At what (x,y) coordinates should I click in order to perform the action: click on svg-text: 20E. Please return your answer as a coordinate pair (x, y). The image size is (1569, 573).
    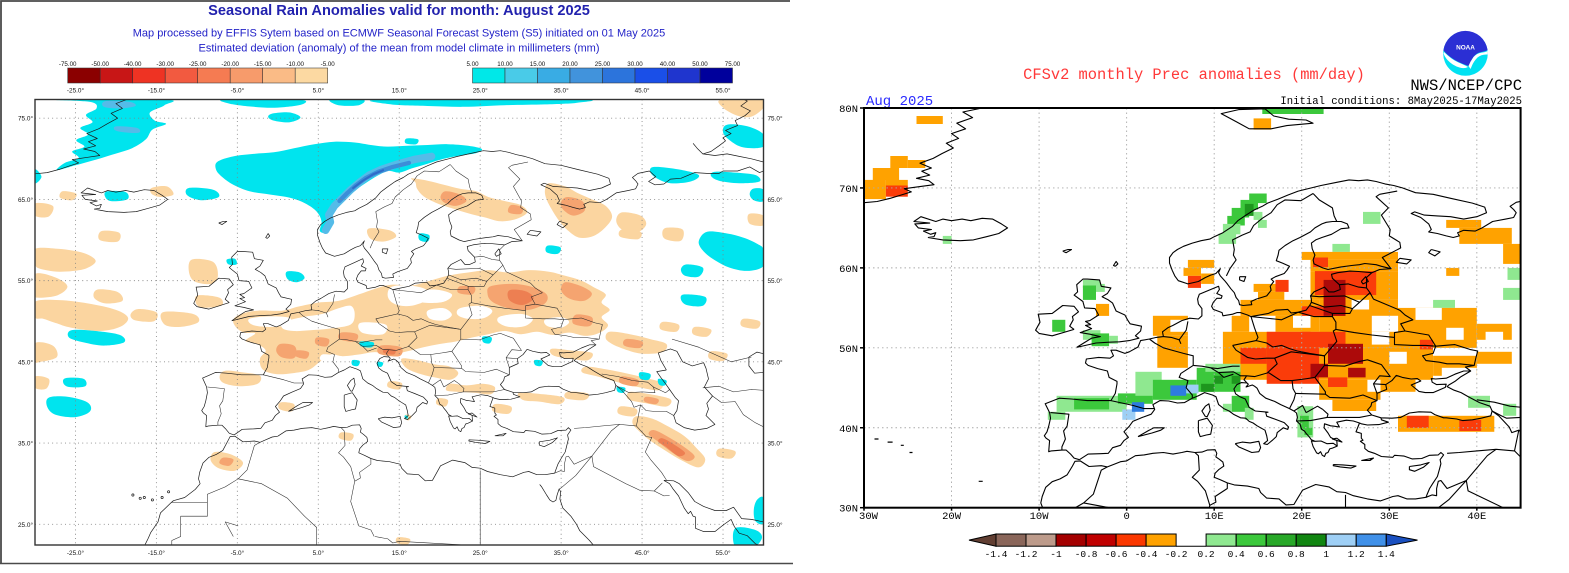
    Looking at the image, I should click on (1301, 517).